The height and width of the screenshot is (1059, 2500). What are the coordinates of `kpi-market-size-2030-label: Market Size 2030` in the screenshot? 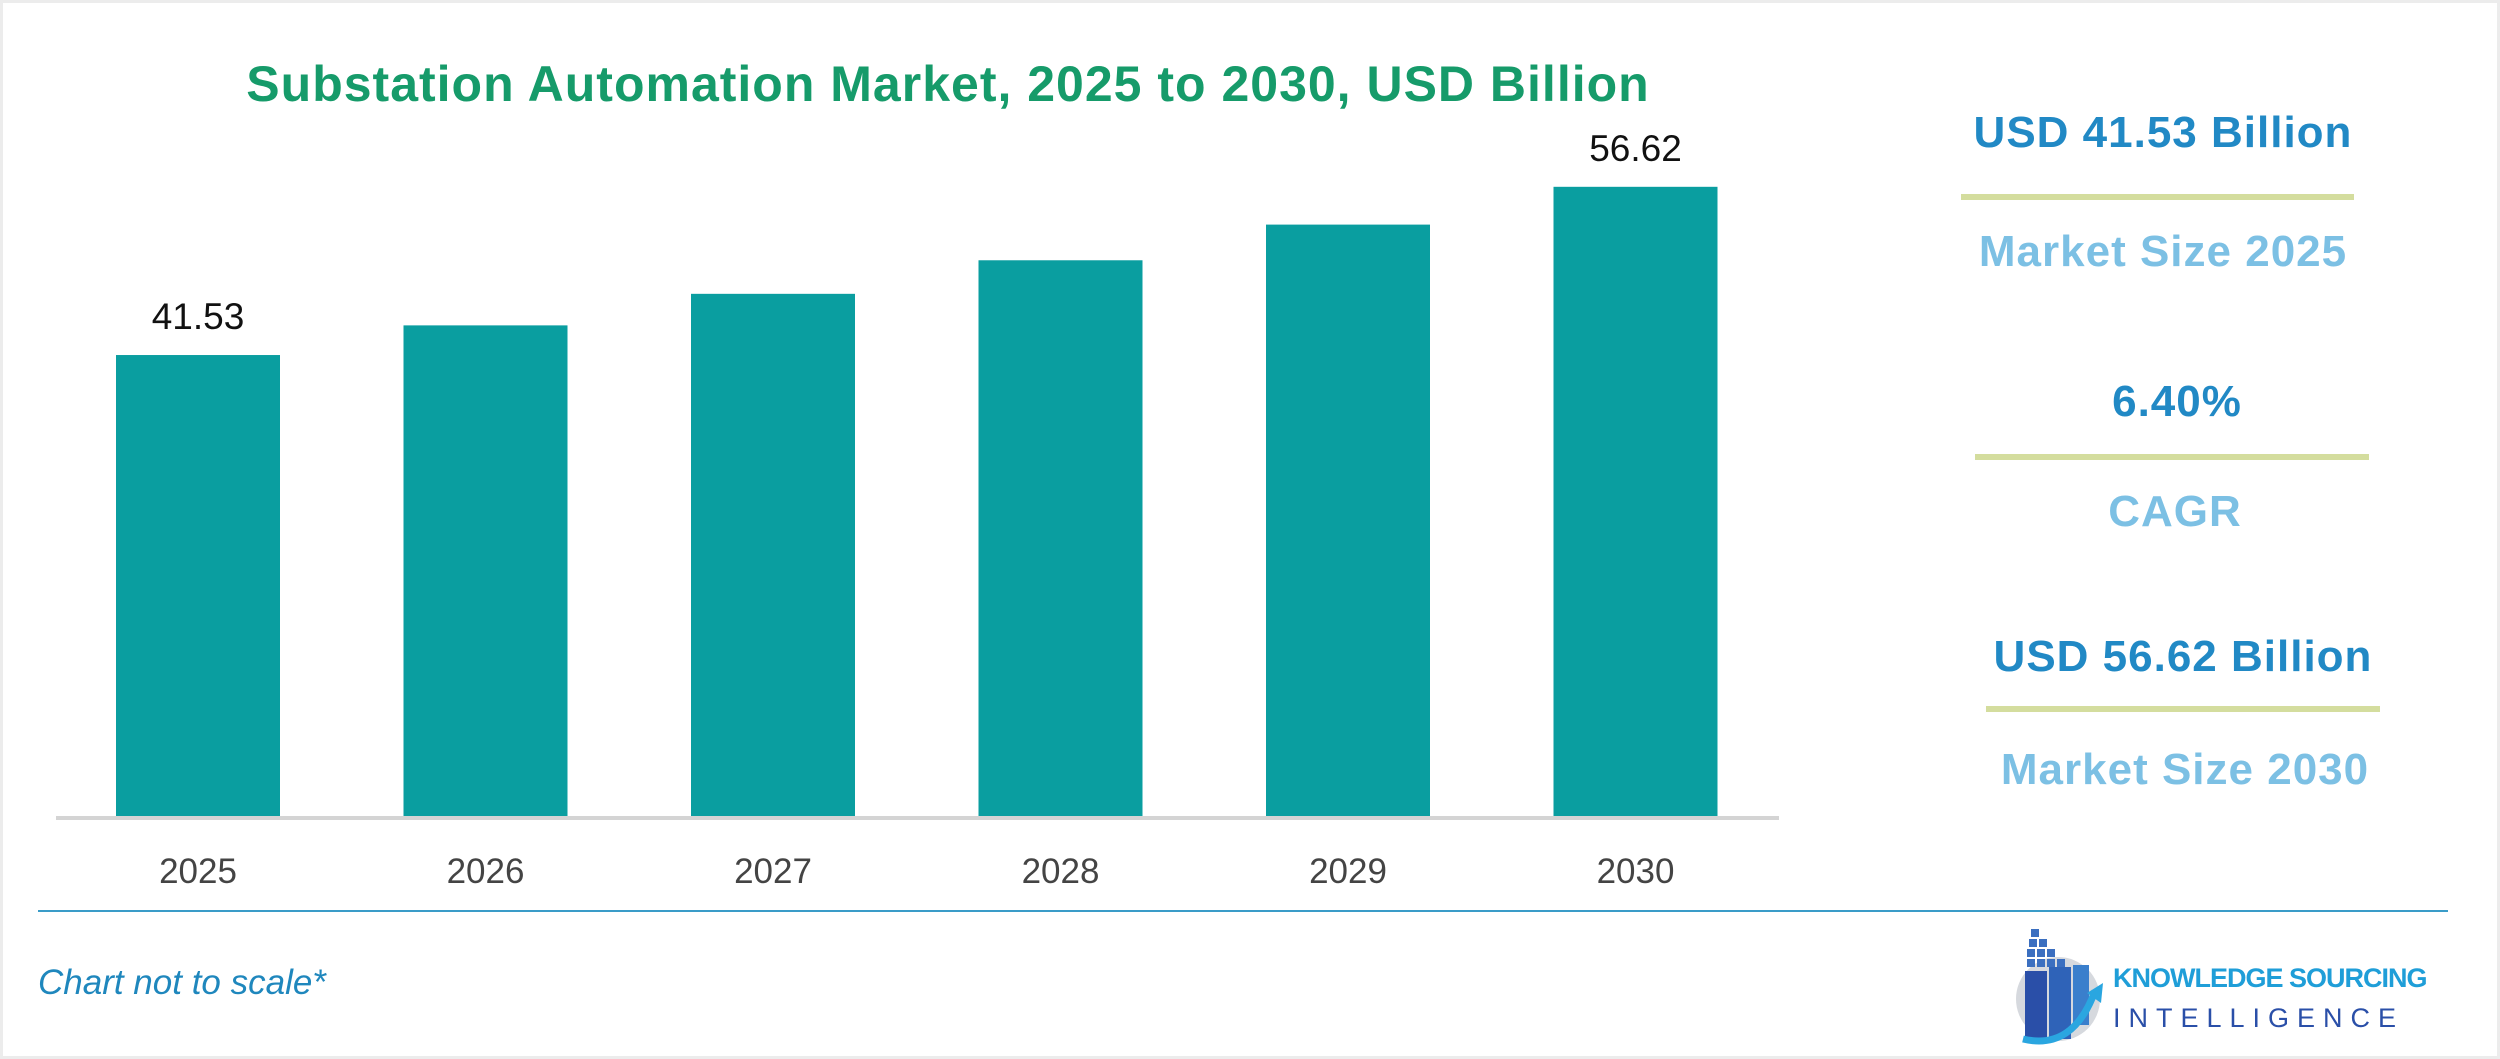 It's located at (2185, 769).